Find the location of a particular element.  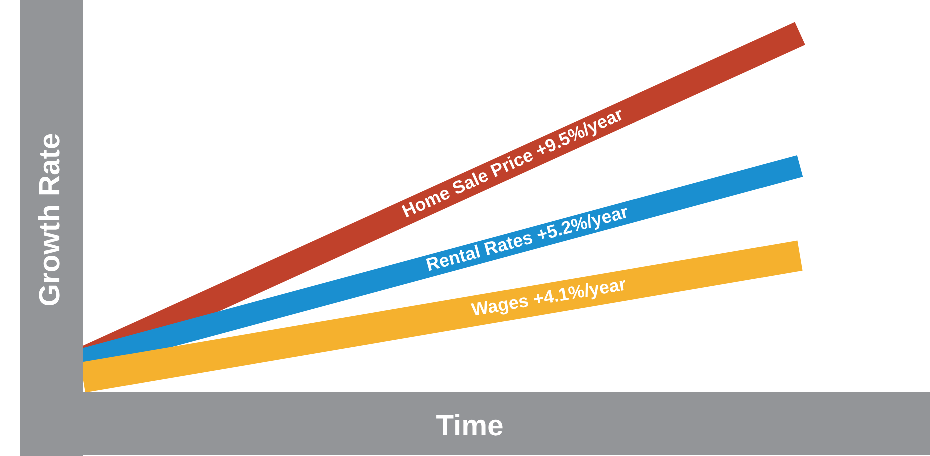

x-axis-title: Time is located at coordinates (469, 425).